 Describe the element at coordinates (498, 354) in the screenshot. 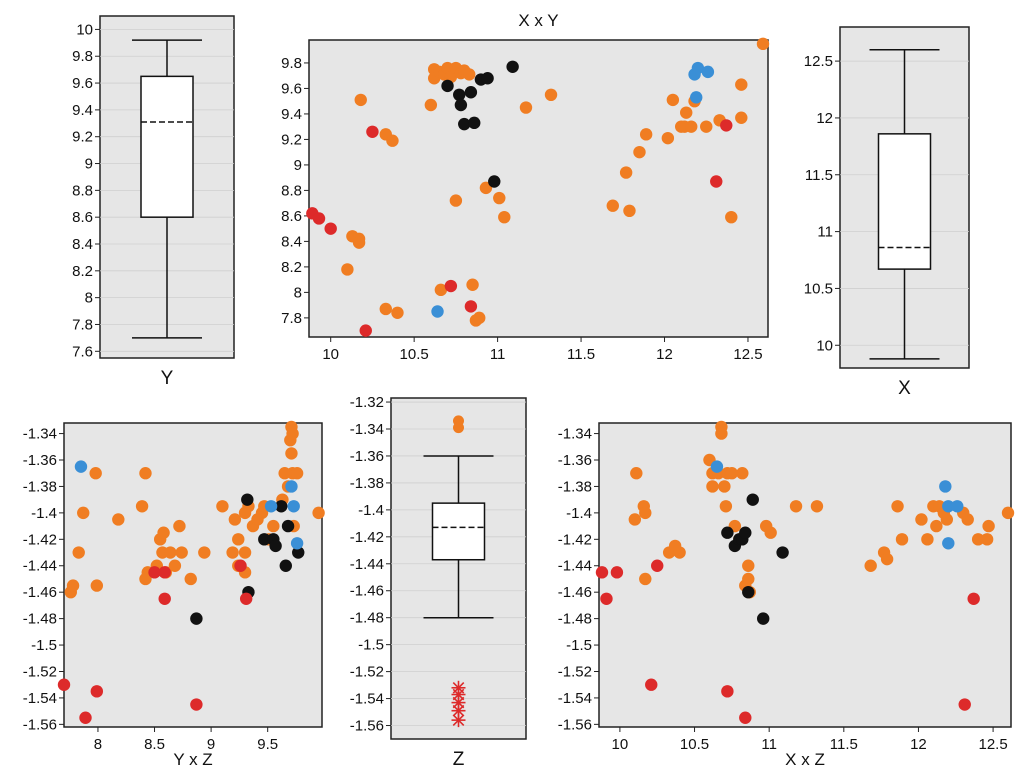

I see `x-tick-label: 11` at that location.